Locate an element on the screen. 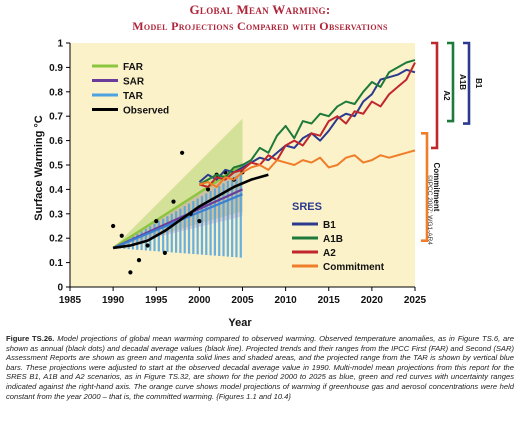 Image resolution: width=520 pixels, height=426 pixels. x-tick-label: 2020 is located at coordinates (372, 300).